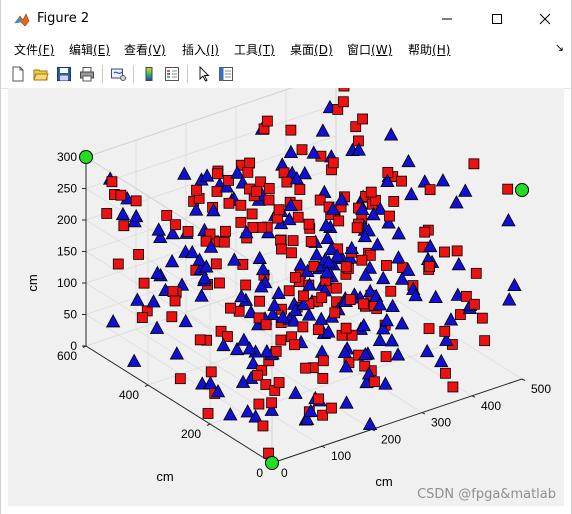 Image resolution: width=572 pixels, height=514 pixels. I want to click on close-icon, so click(545, 19).